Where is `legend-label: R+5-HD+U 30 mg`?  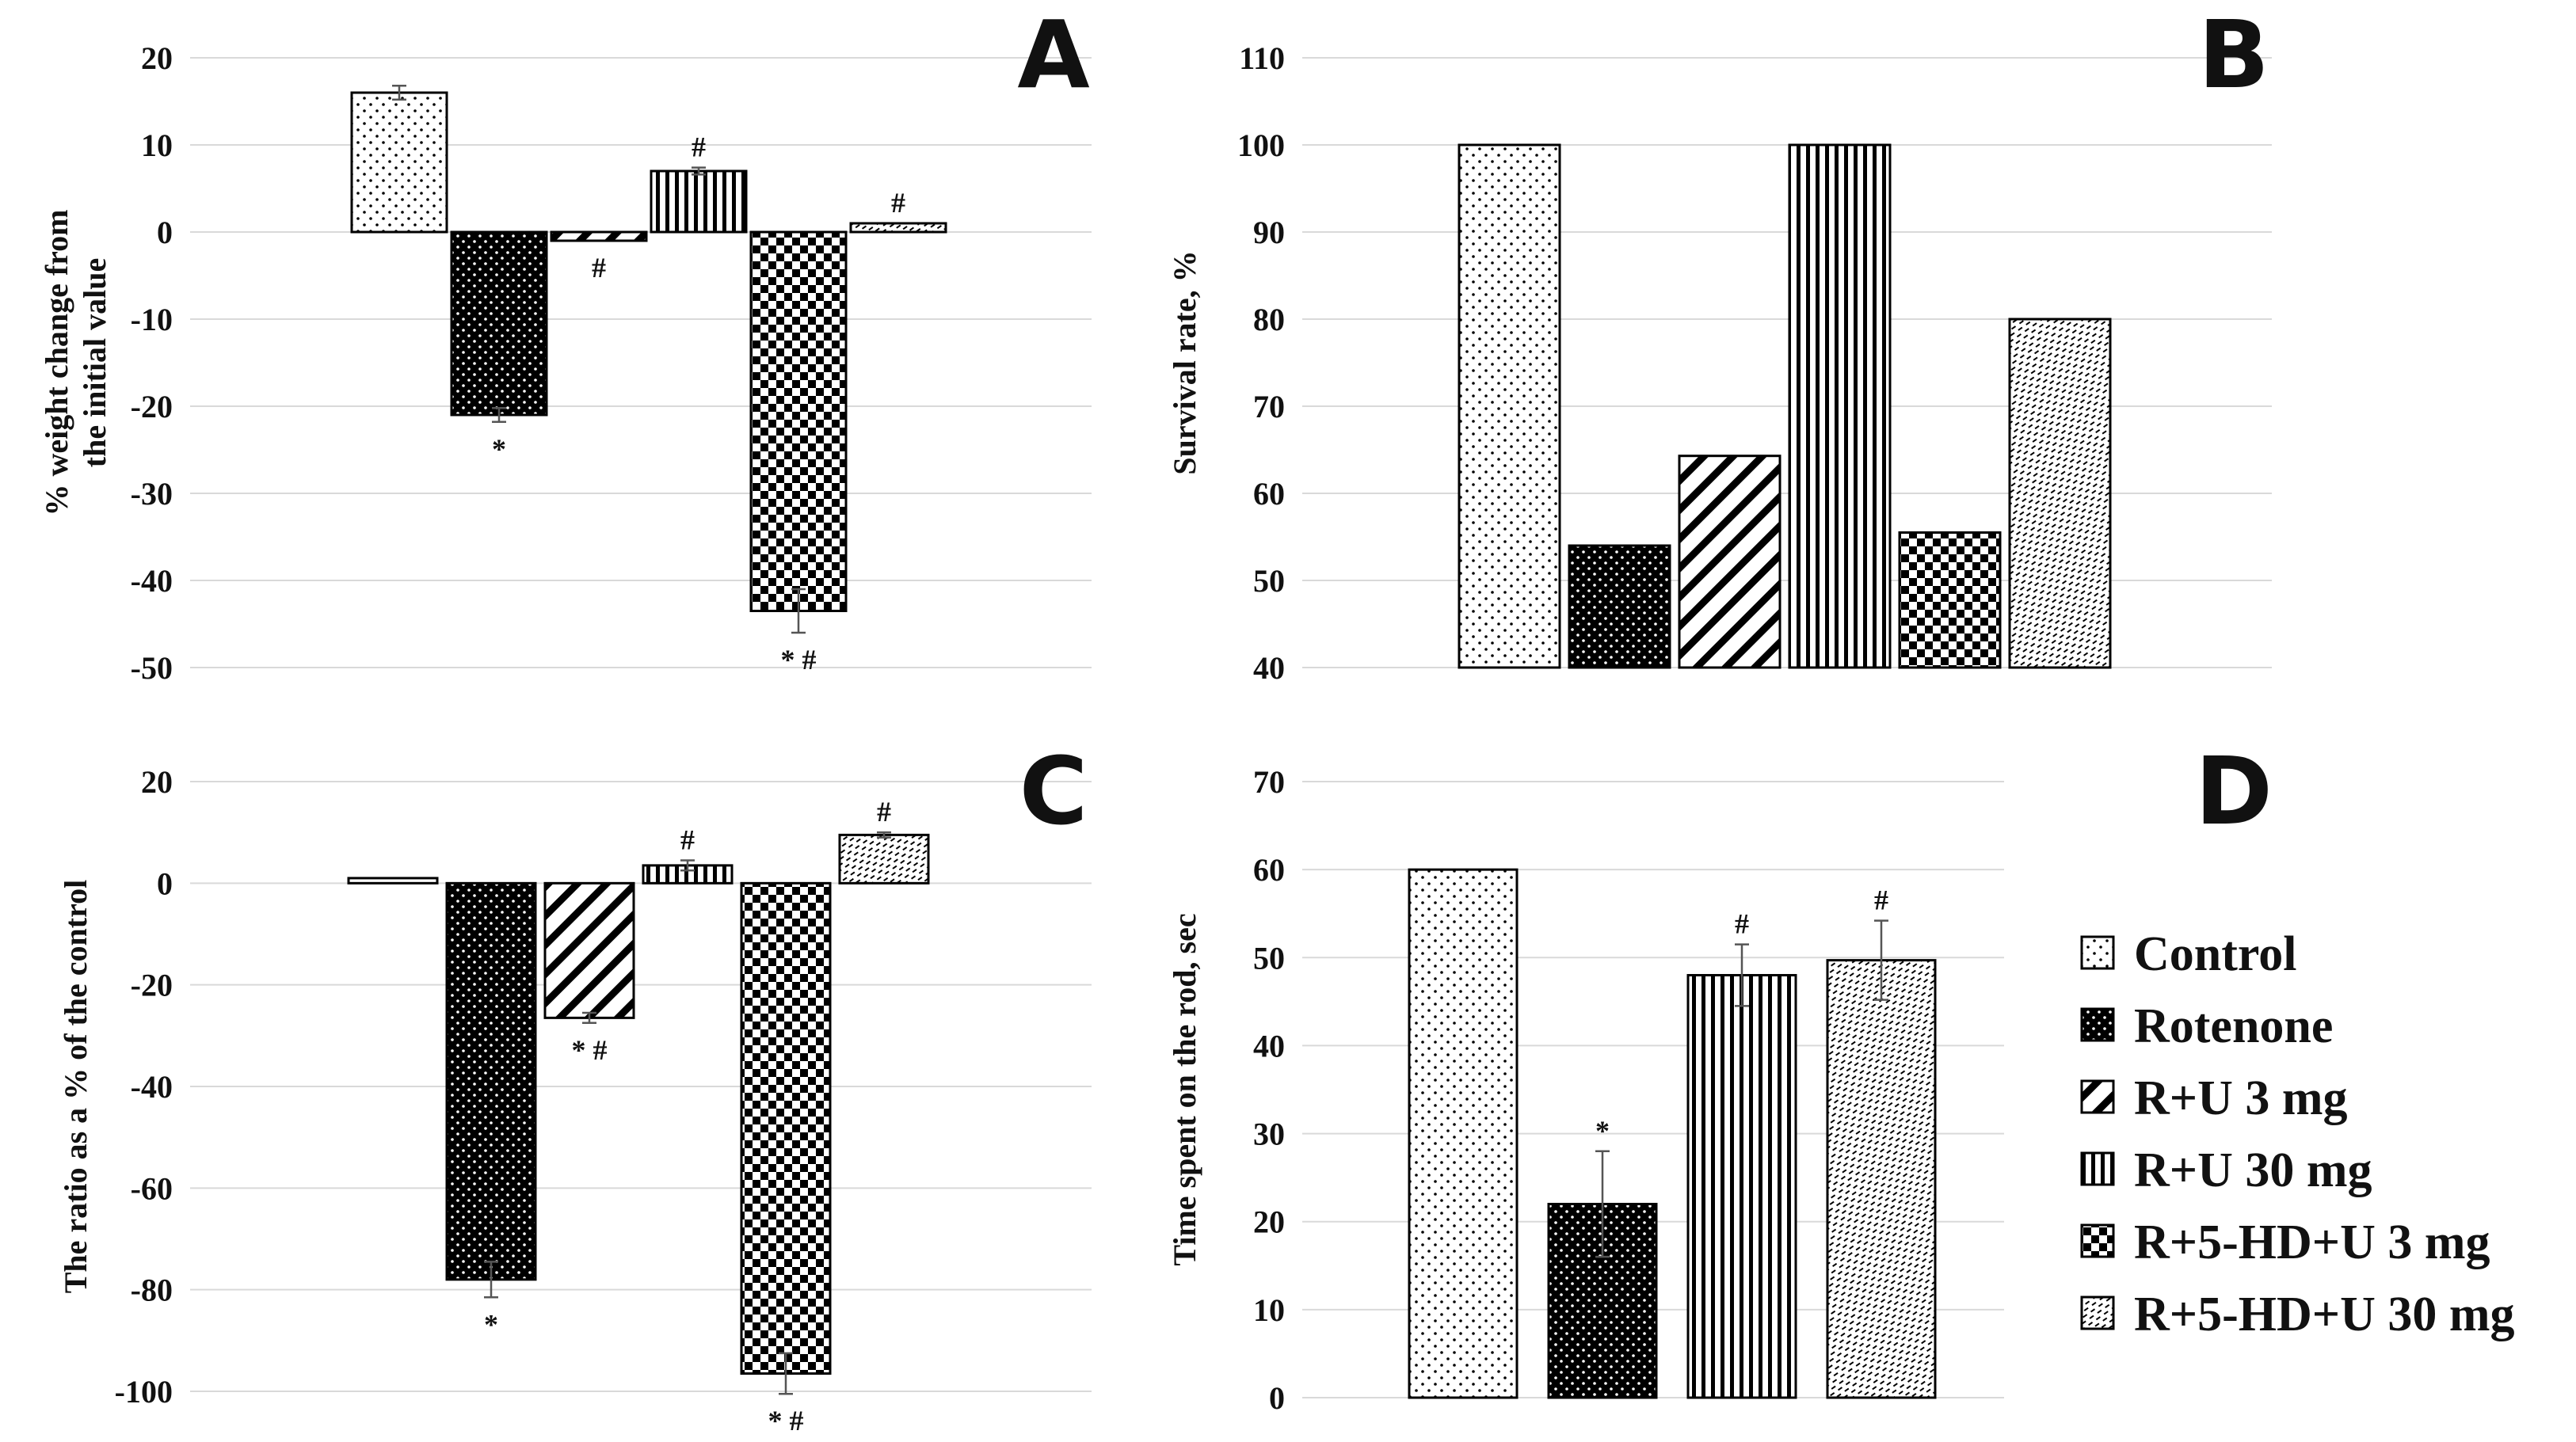 legend-label: R+5-HD+U 30 mg is located at coordinates (2324, 1315).